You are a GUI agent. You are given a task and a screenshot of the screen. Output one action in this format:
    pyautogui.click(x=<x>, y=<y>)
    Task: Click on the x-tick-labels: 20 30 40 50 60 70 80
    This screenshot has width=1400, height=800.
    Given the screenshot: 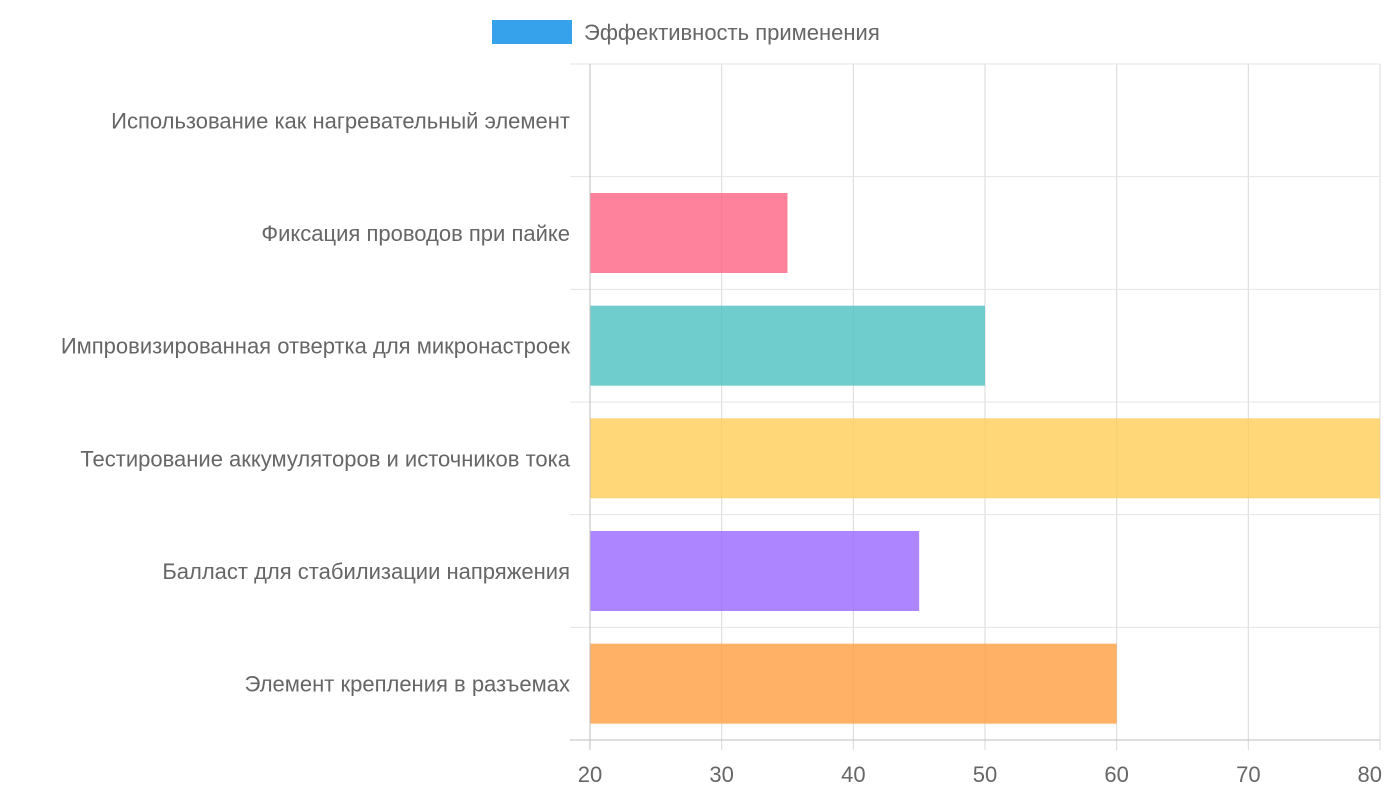 What is the action you would take?
    pyautogui.click(x=980, y=774)
    